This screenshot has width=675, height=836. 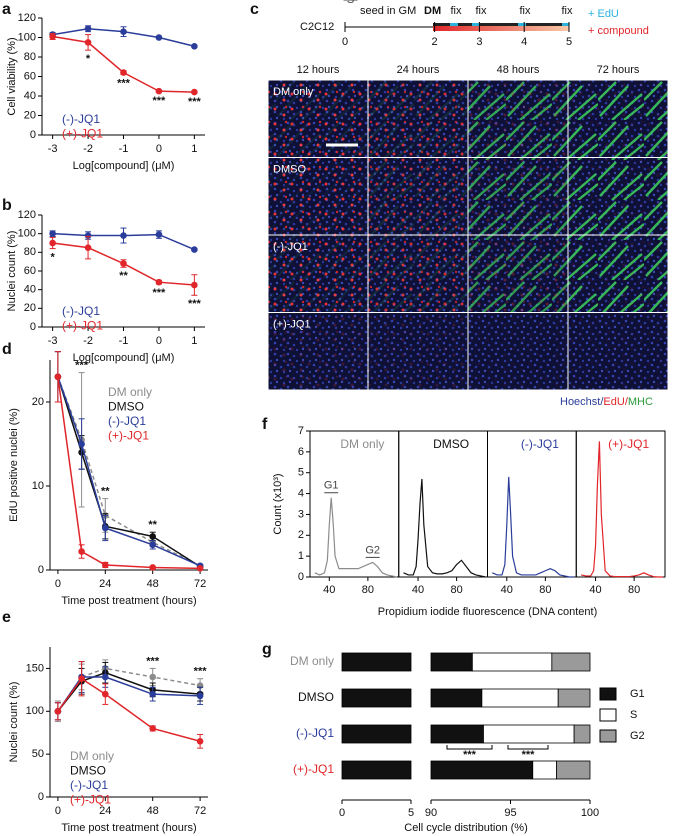 What do you see at coordinates (568, 11) in the screenshot?
I see `fix-label: fix` at bounding box center [568, 11].